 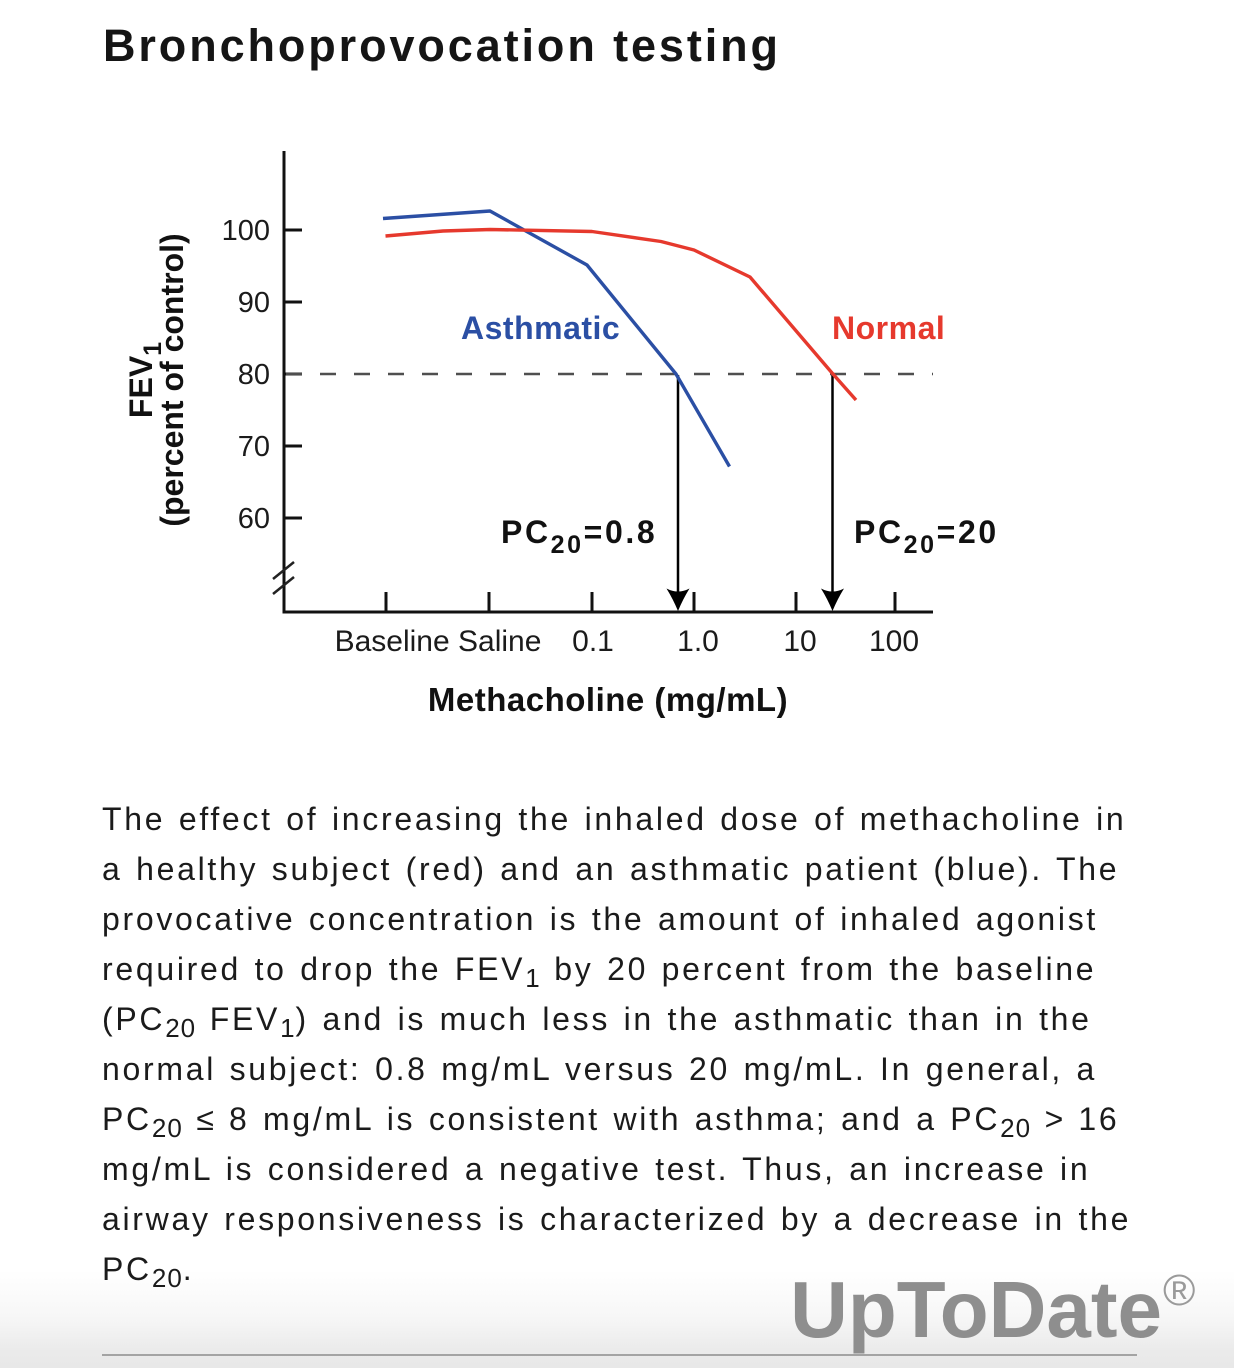 What do you see at coordinates (608, 699) in the screenshot?
I see `svg-text: Methacholine (mg/mL)` at bounding box center [608, 699].